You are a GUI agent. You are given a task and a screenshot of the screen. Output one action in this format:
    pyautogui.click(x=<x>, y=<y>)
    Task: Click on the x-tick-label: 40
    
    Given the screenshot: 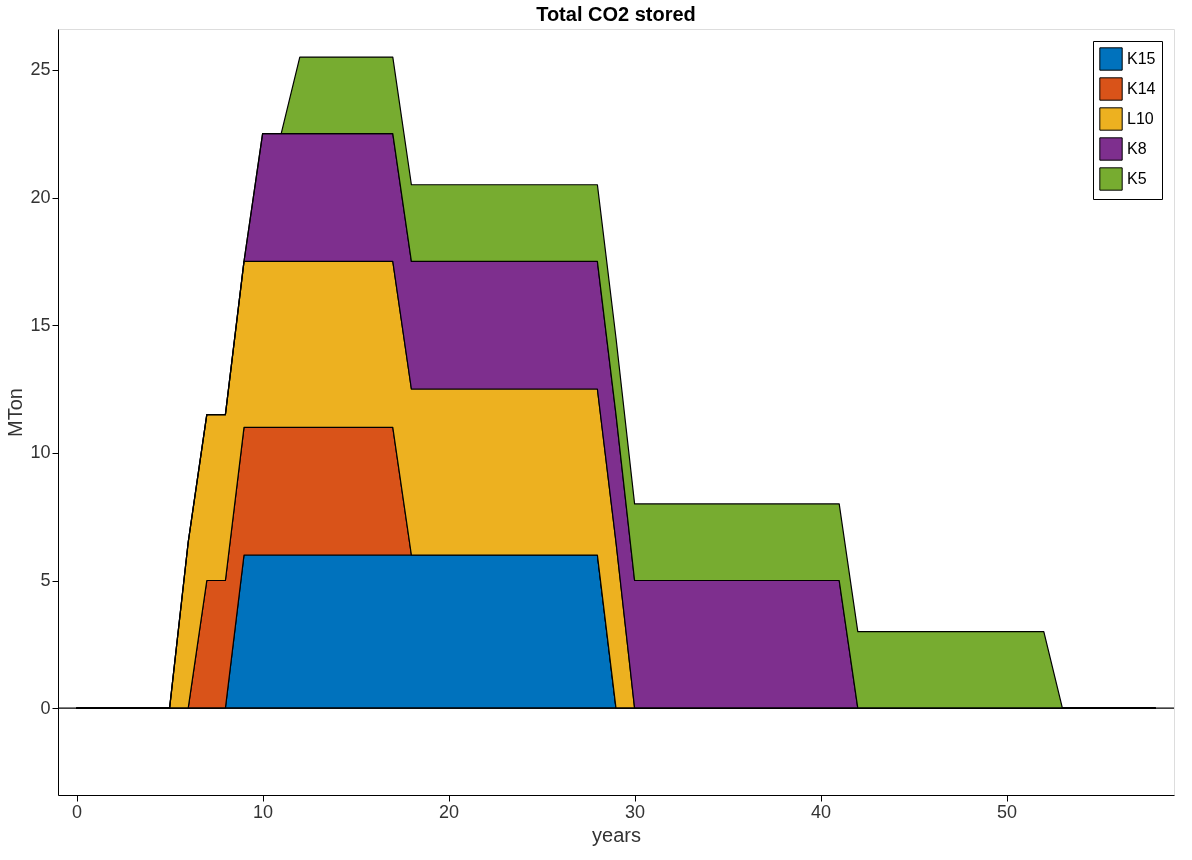 What is the action you would take?
    pyautogui.click(x=821, y=811)
    